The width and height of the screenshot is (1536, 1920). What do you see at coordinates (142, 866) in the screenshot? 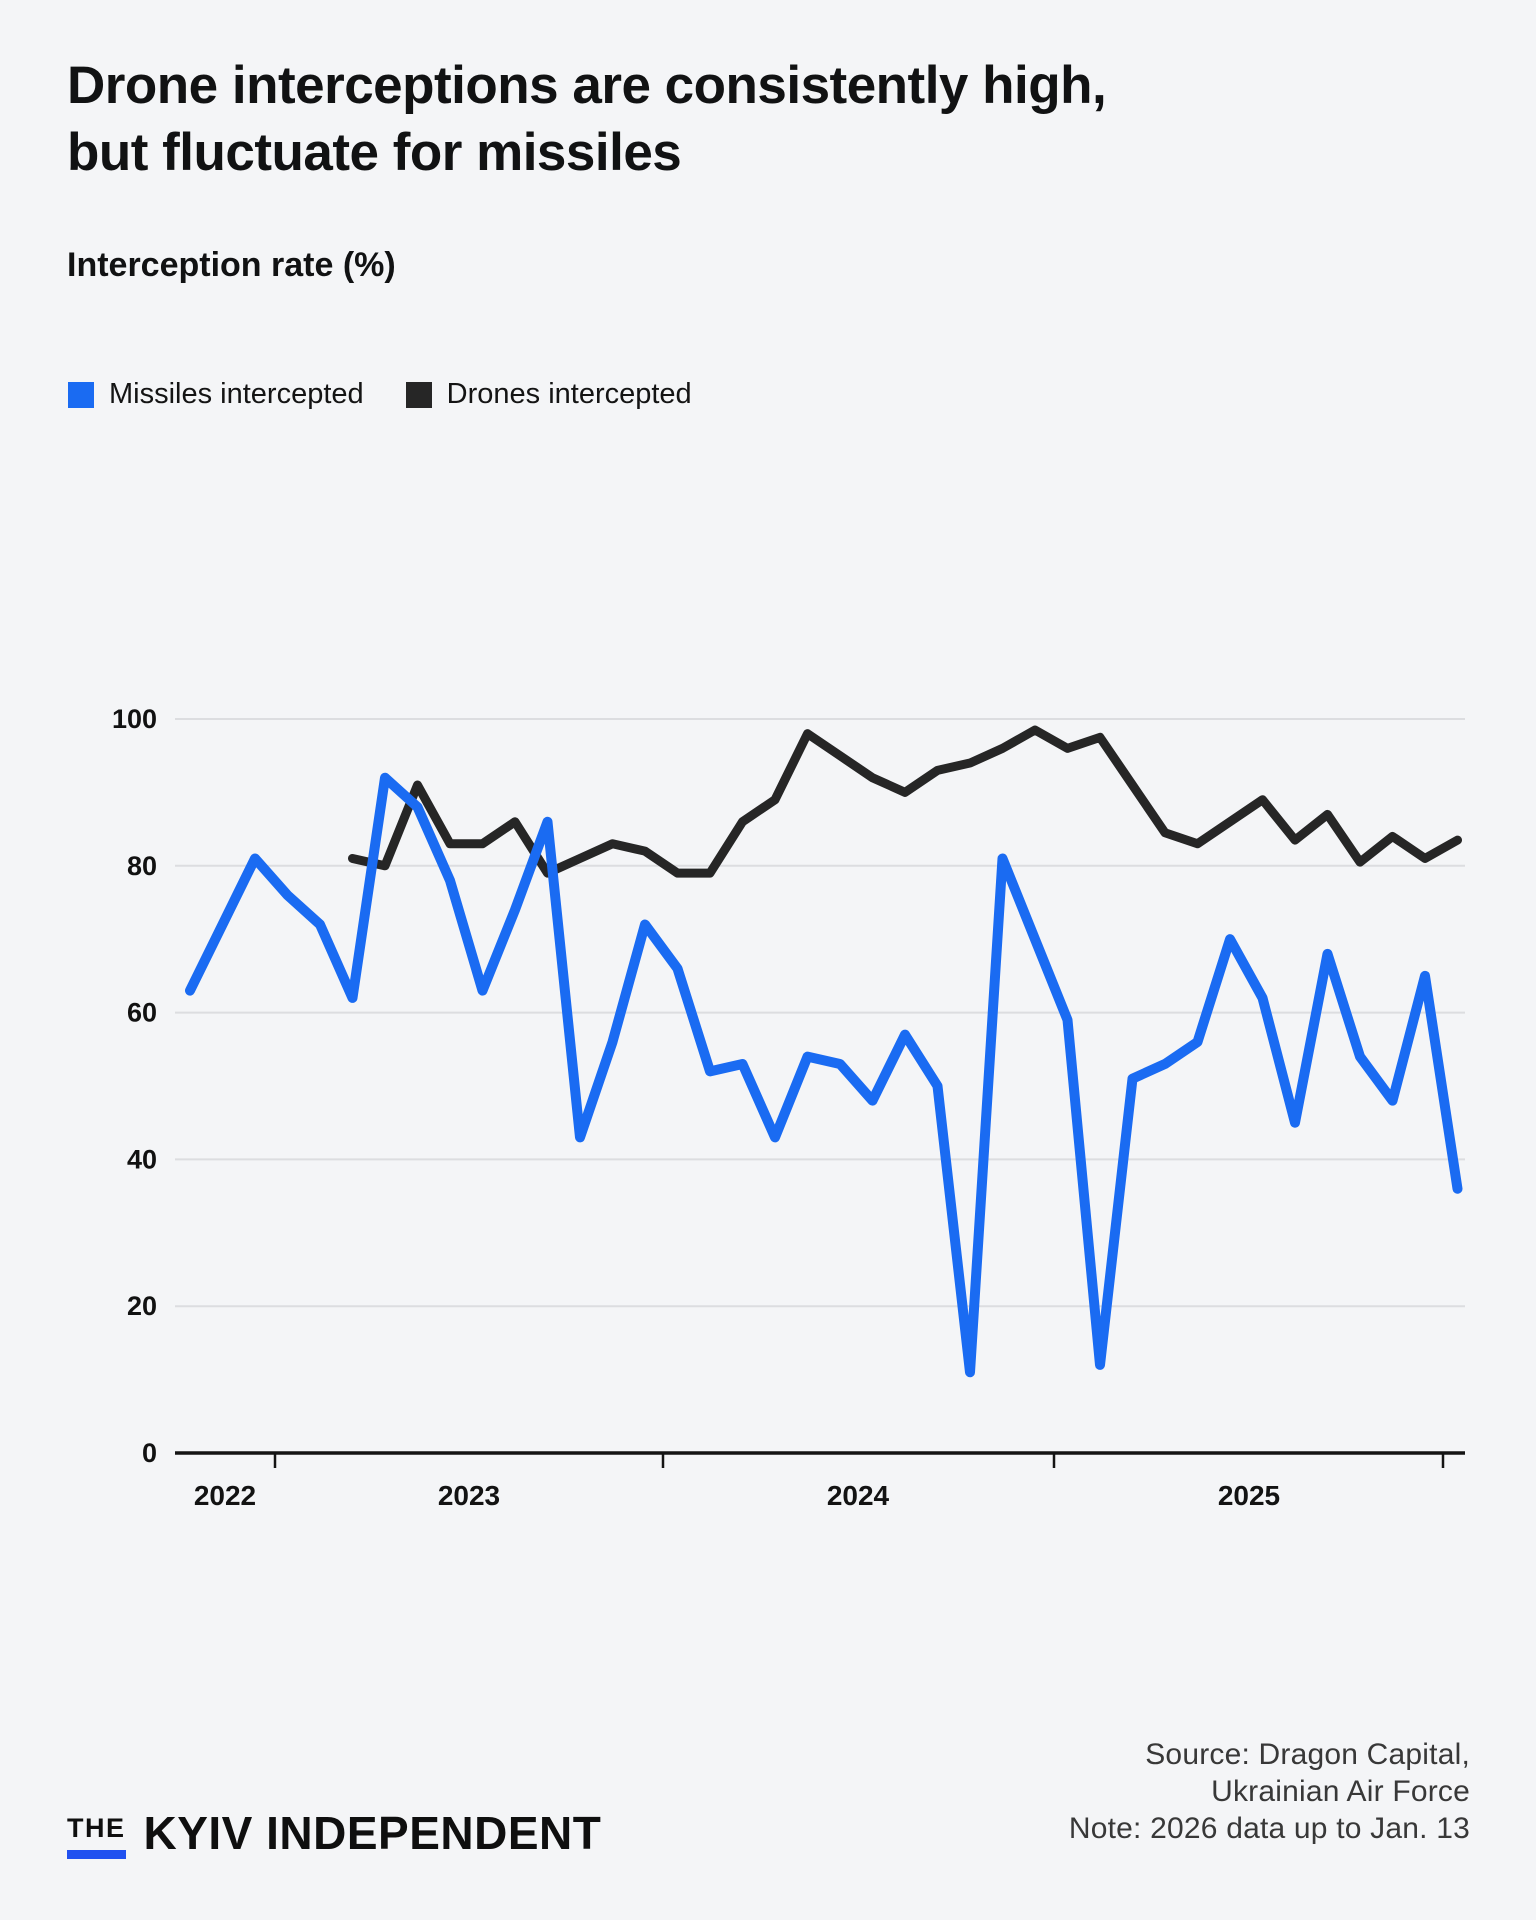
I see `y-tick-label: 80` at bounding box center [142, 866].